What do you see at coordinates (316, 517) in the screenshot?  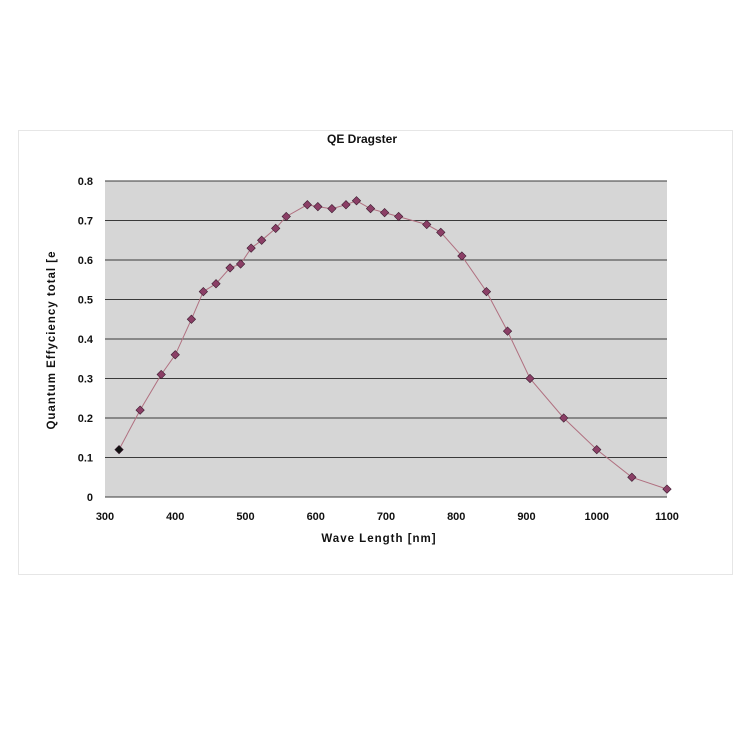 I see `x-tick-label: 600` at bounding box center [316, 517].